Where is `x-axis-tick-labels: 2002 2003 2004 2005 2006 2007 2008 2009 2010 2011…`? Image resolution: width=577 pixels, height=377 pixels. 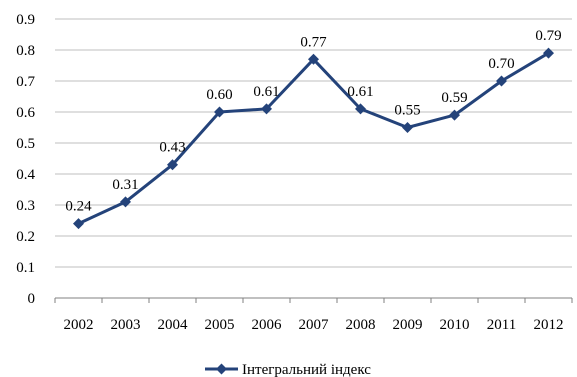 x-axis-tick-labels: 2002 2003 2004 2005 2006 2007 2008 2009 2010 2011… is located at coordinates (314, 325).